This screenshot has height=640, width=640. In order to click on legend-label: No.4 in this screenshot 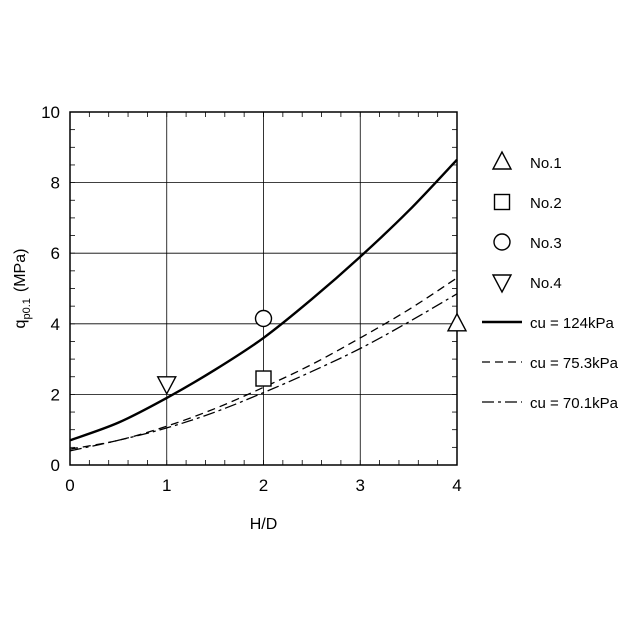, I will do `click(546, 283)`.